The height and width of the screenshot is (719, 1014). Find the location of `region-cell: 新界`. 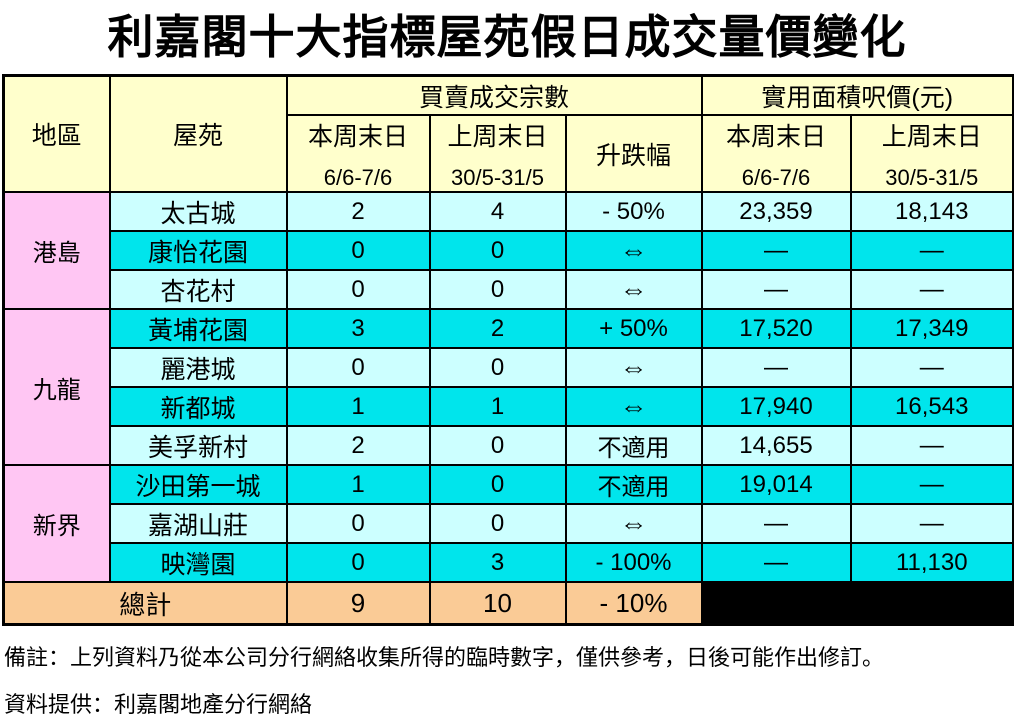

region-cell: 新界 is located at coordinates (56, 524).